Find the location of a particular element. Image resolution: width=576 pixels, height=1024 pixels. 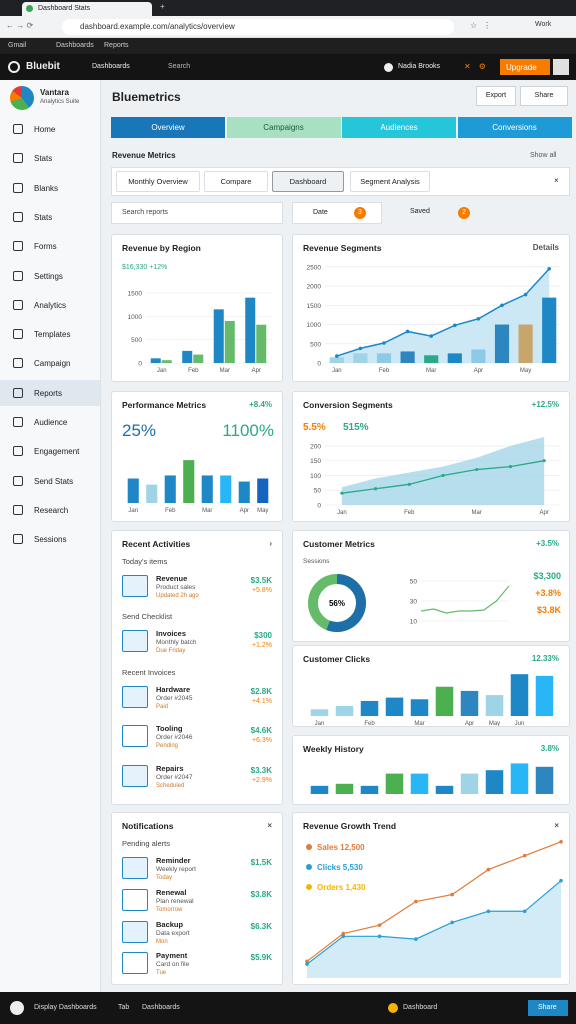

item-sub: Weekly report is located at coordinates (176, 869).